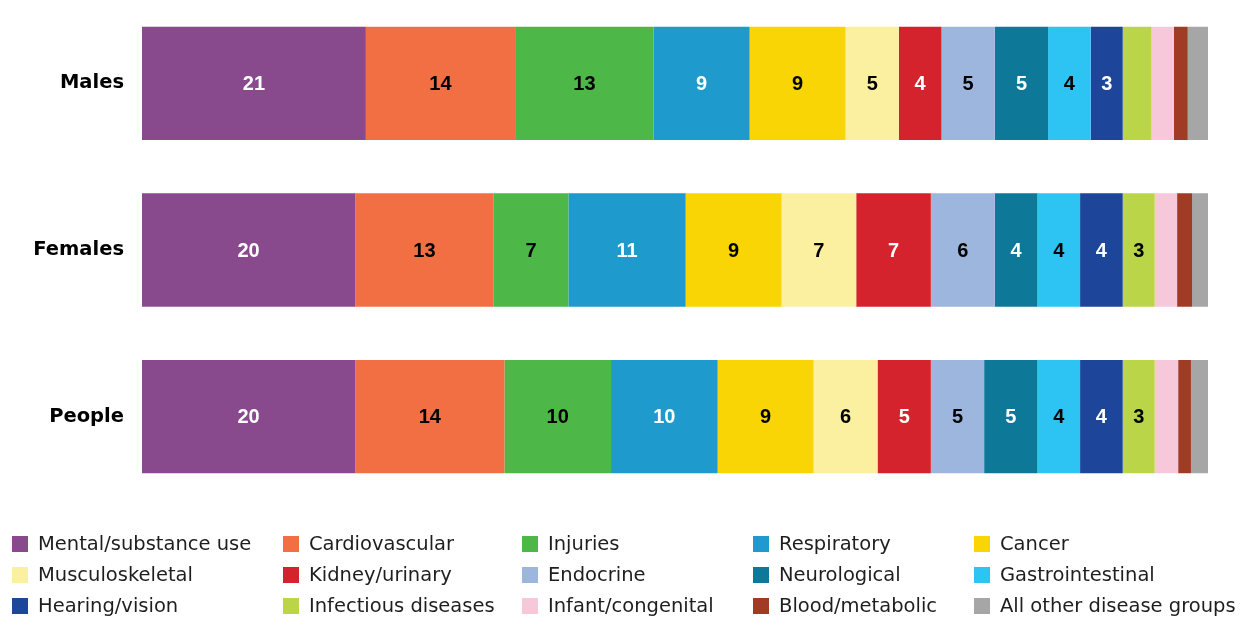 The height and width of the screenshot is (625, 1249). What do you see at coordinates (1077, 575) in the screenshot?
I see `legend-label: Gastrointestinal` at bounding box center [1077, 575].